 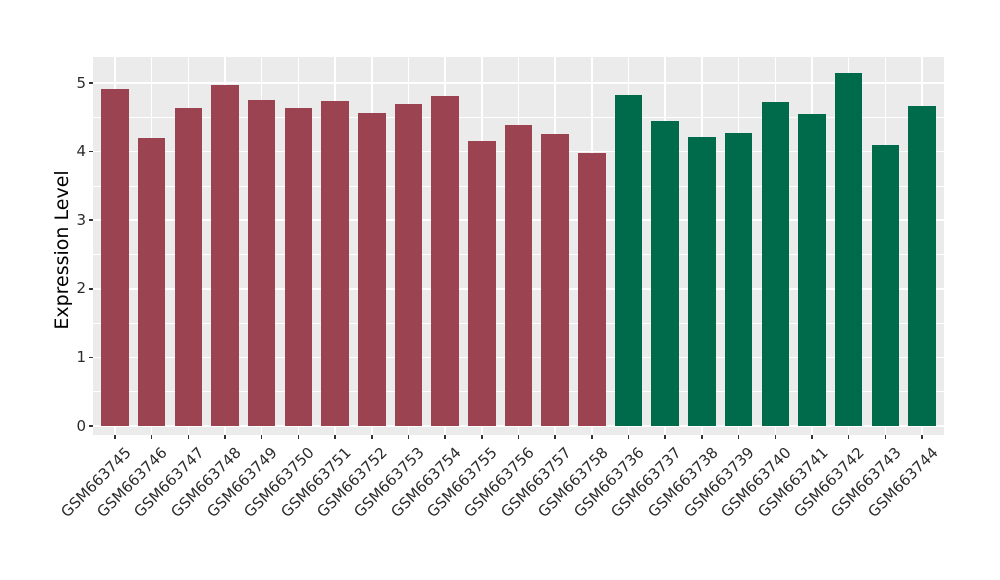 I want to click on bar-GSM663749, so click(x=261, y=263).